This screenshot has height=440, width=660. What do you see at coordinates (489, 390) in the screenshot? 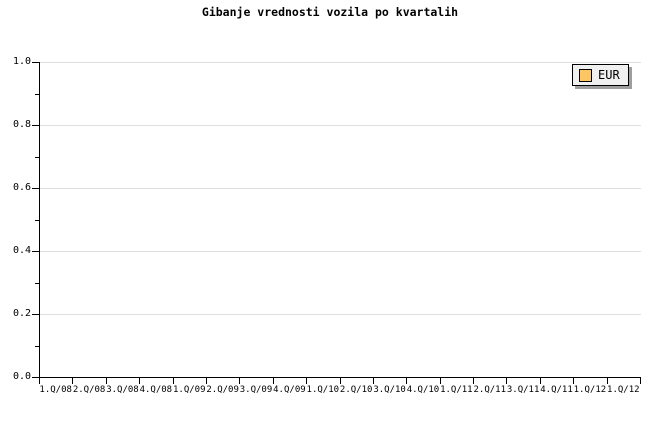
I see `x-axis-tick-label: 2.Q/11` at bounding box center [489, 390].